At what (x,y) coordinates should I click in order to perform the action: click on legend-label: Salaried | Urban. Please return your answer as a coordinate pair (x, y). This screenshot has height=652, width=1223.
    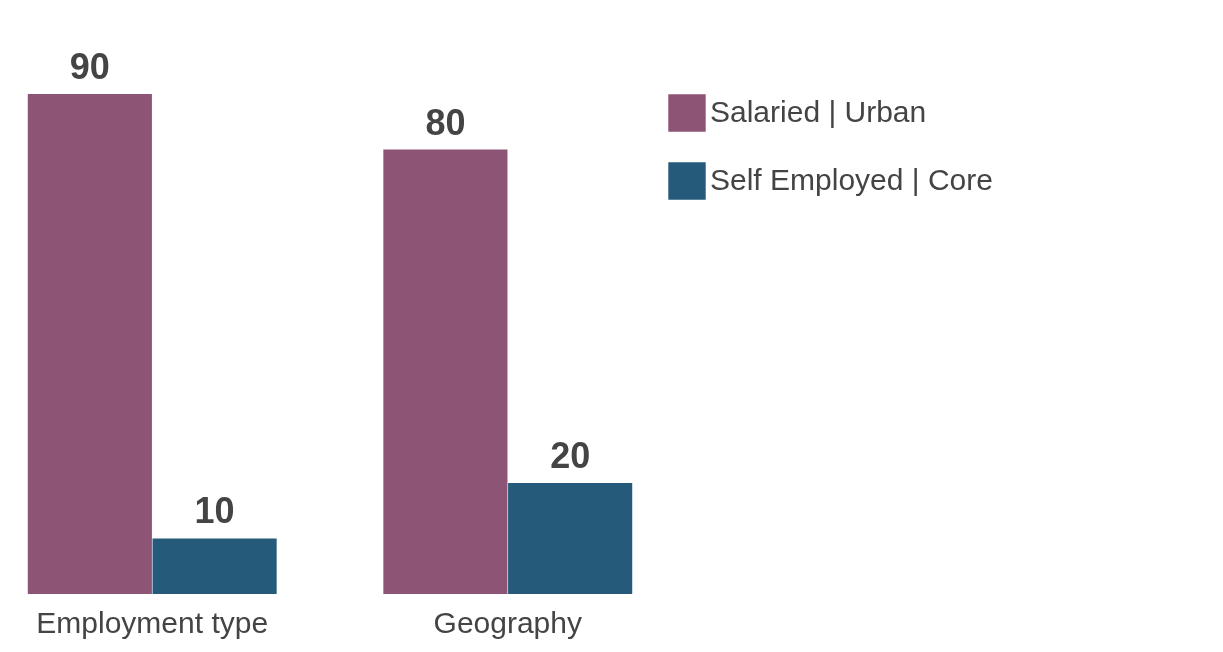
    Looking at the image, I should click on (818, 111).